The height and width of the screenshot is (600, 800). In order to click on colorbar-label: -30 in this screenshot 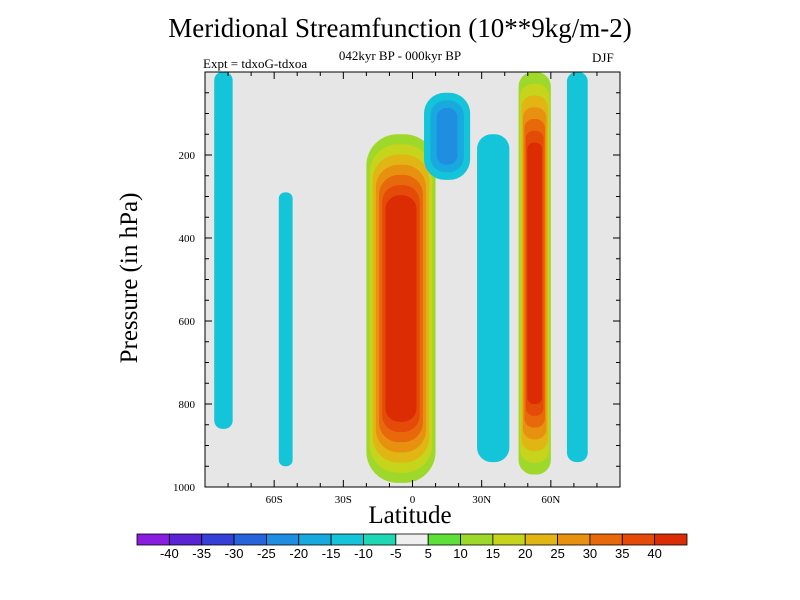, I will do `click(234, 553)`.